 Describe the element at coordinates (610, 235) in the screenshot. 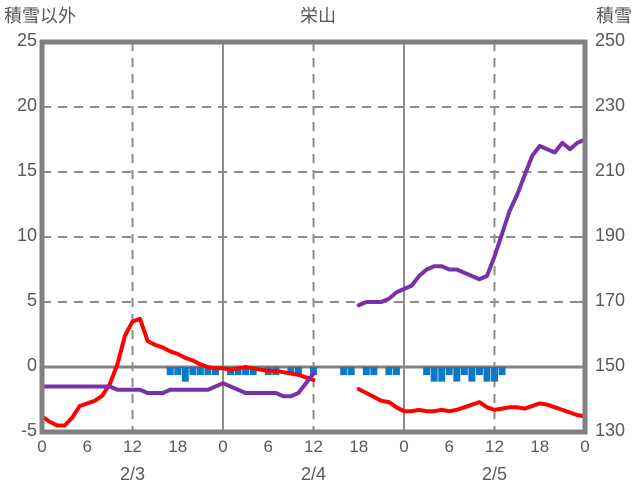

I see `right-axis-tick: 190` at that location.